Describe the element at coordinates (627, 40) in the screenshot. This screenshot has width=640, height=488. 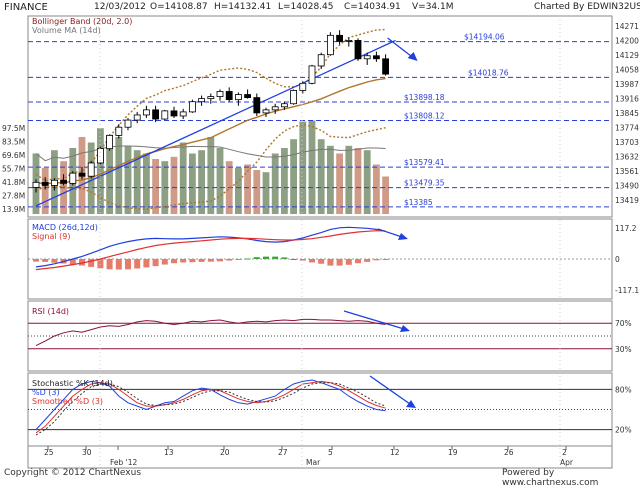
I see `price-tick-label: 14200` at that location.